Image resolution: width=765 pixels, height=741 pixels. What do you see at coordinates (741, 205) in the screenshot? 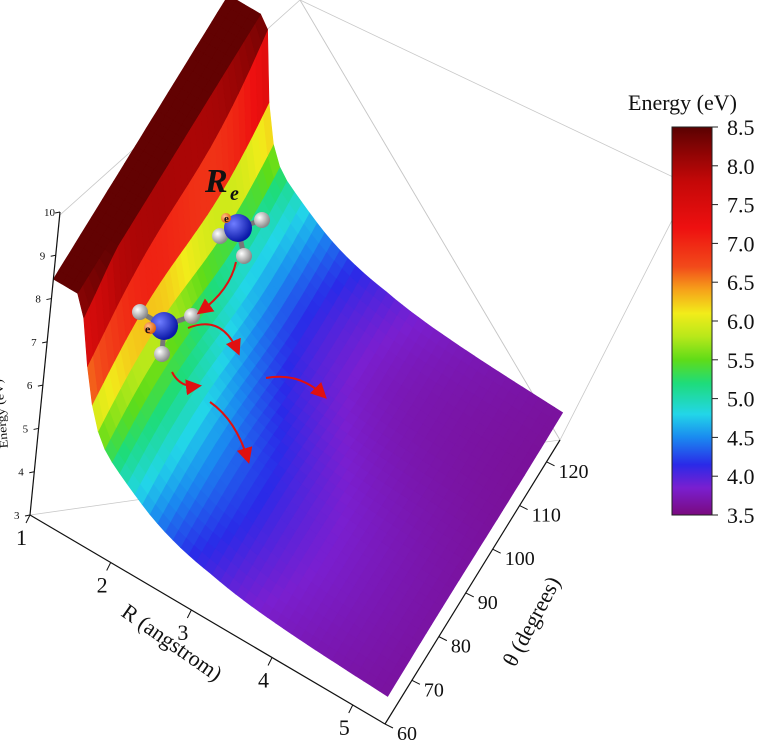
I see `colorbar-tick-label: 7.5` at bounding box center [741, 205].